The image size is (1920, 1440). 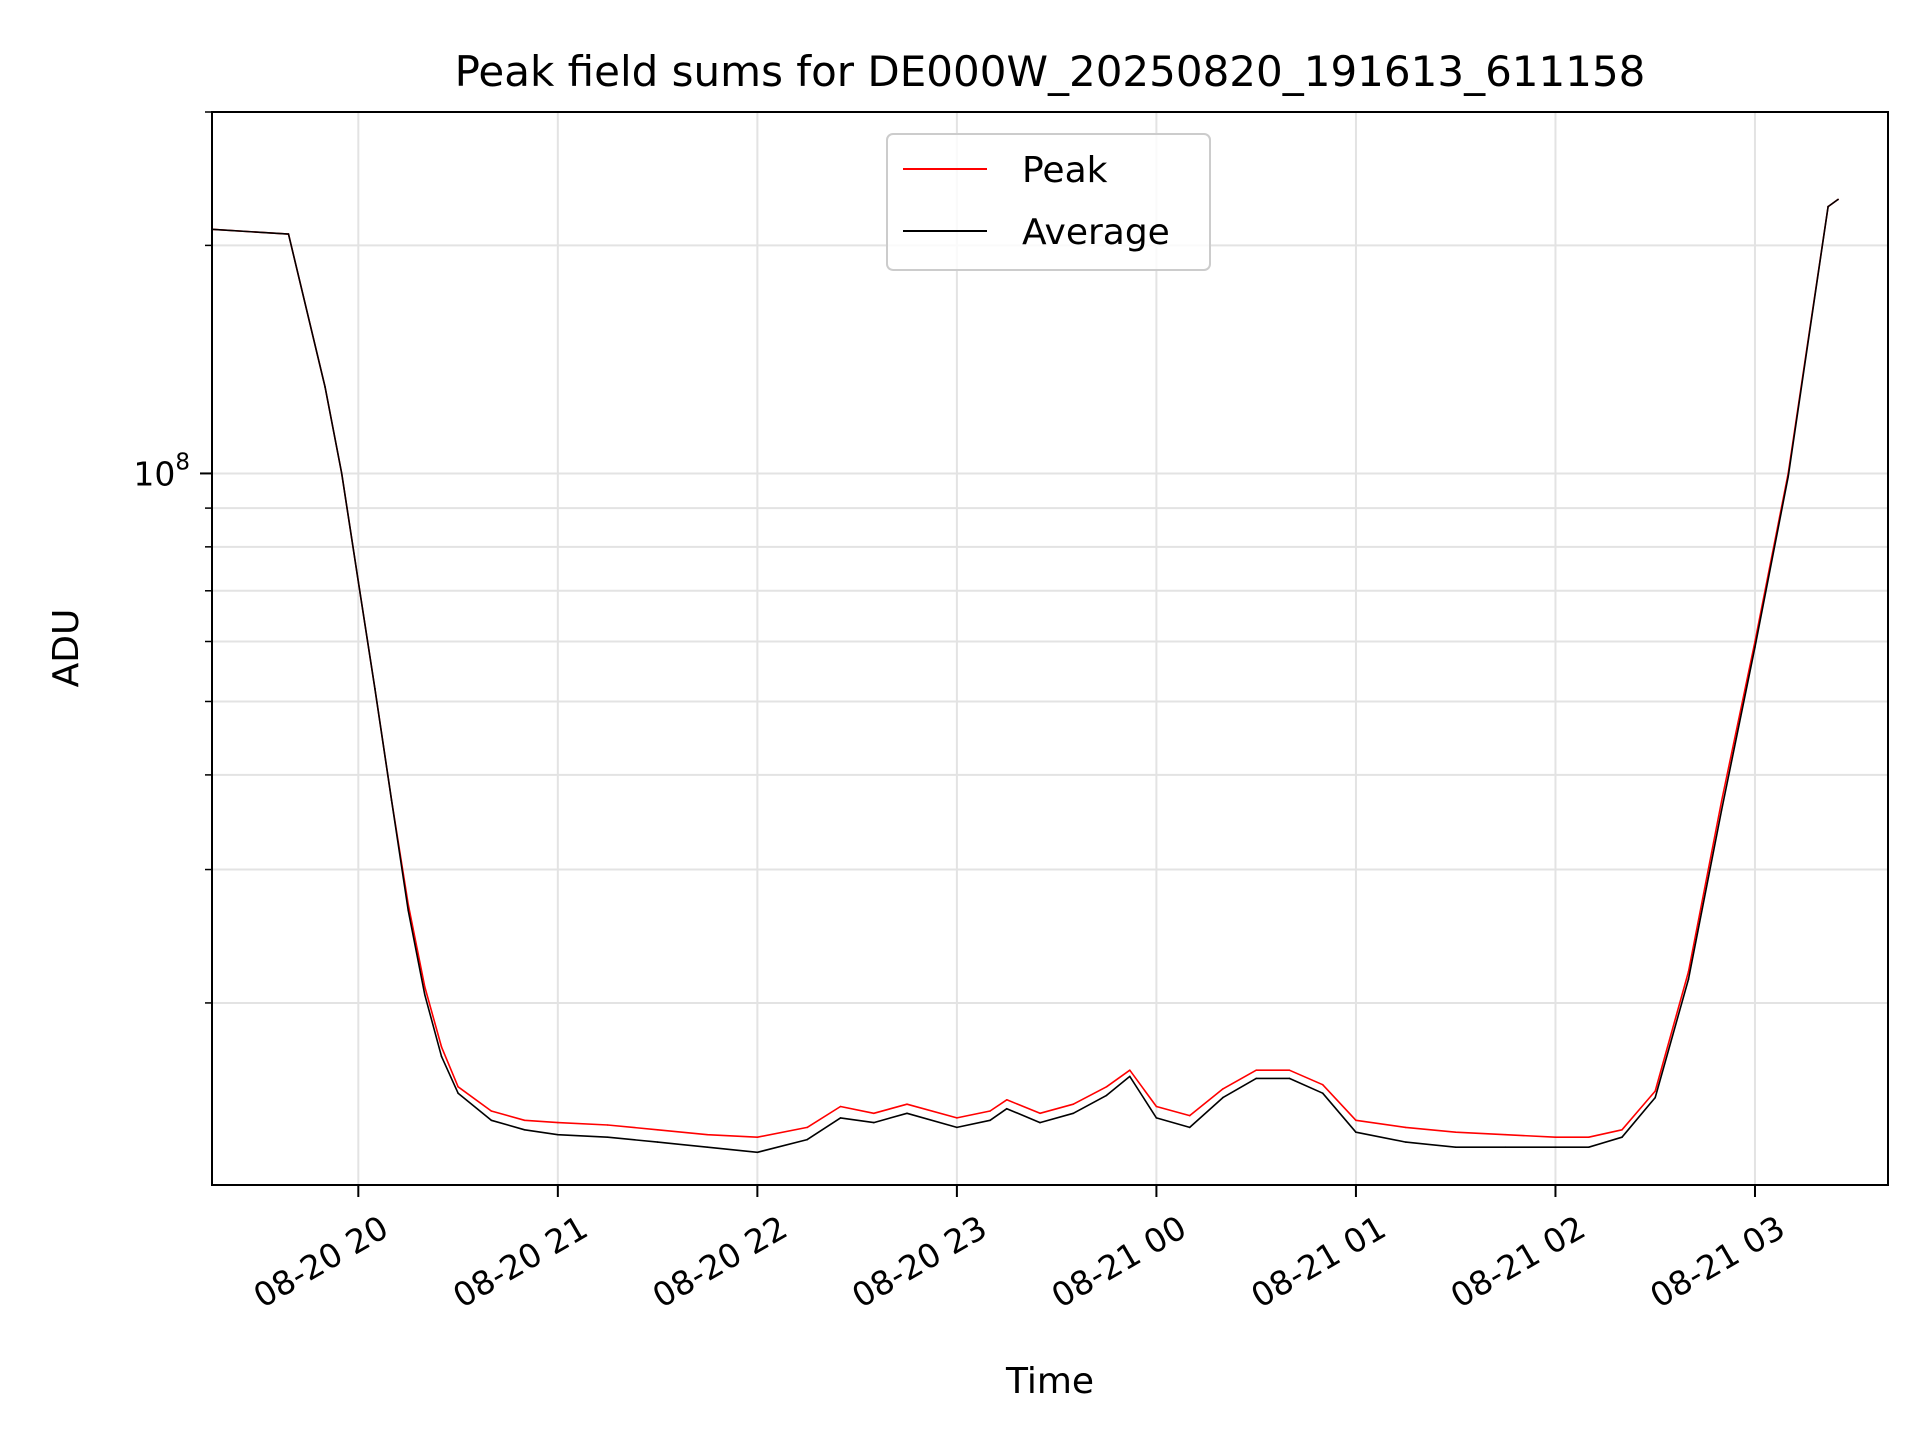 What do you see at coordinates (66, 648) in the screenshot?
I see `y-axis-label: ADU` at bounding box center [66, 648].